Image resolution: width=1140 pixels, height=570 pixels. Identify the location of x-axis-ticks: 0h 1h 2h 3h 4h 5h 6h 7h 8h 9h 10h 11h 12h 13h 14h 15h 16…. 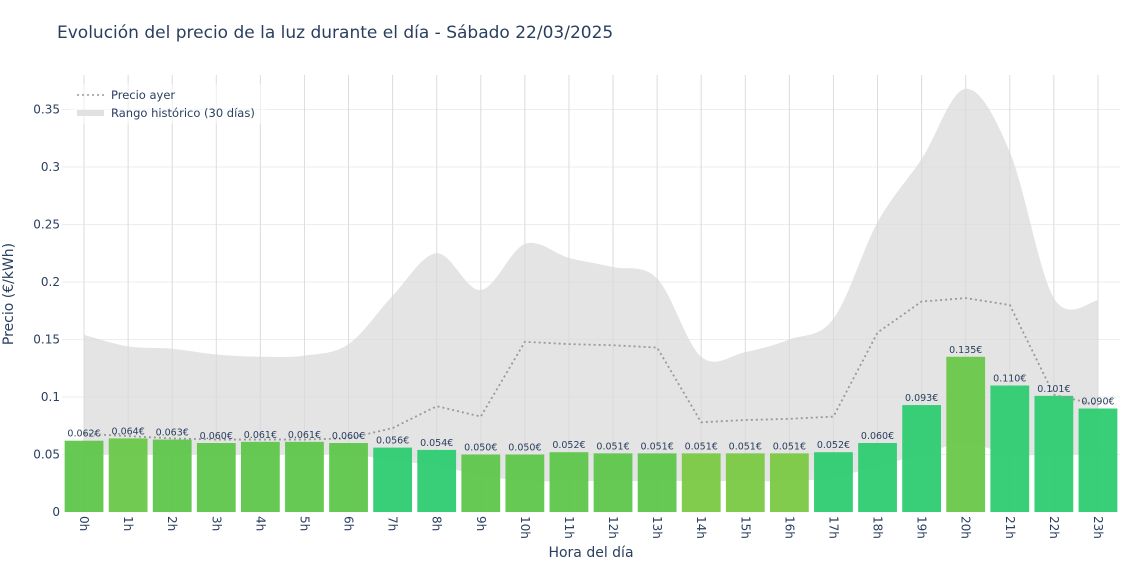
(591, 527).